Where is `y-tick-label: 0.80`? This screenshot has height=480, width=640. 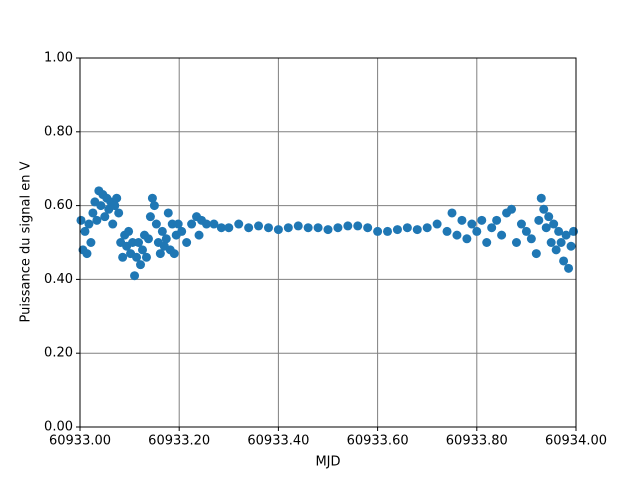
y-tick-label: 0.80 is located at coordinates (58, 131).